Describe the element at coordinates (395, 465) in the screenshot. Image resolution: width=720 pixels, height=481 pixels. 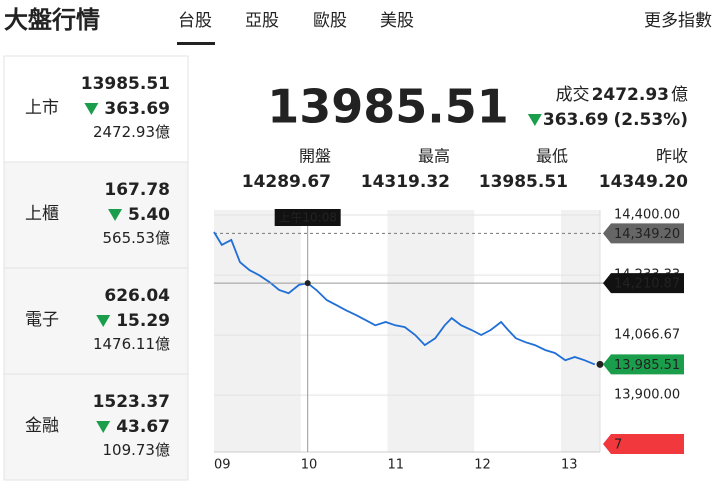
I see `x-tick-label: 11` at that location.